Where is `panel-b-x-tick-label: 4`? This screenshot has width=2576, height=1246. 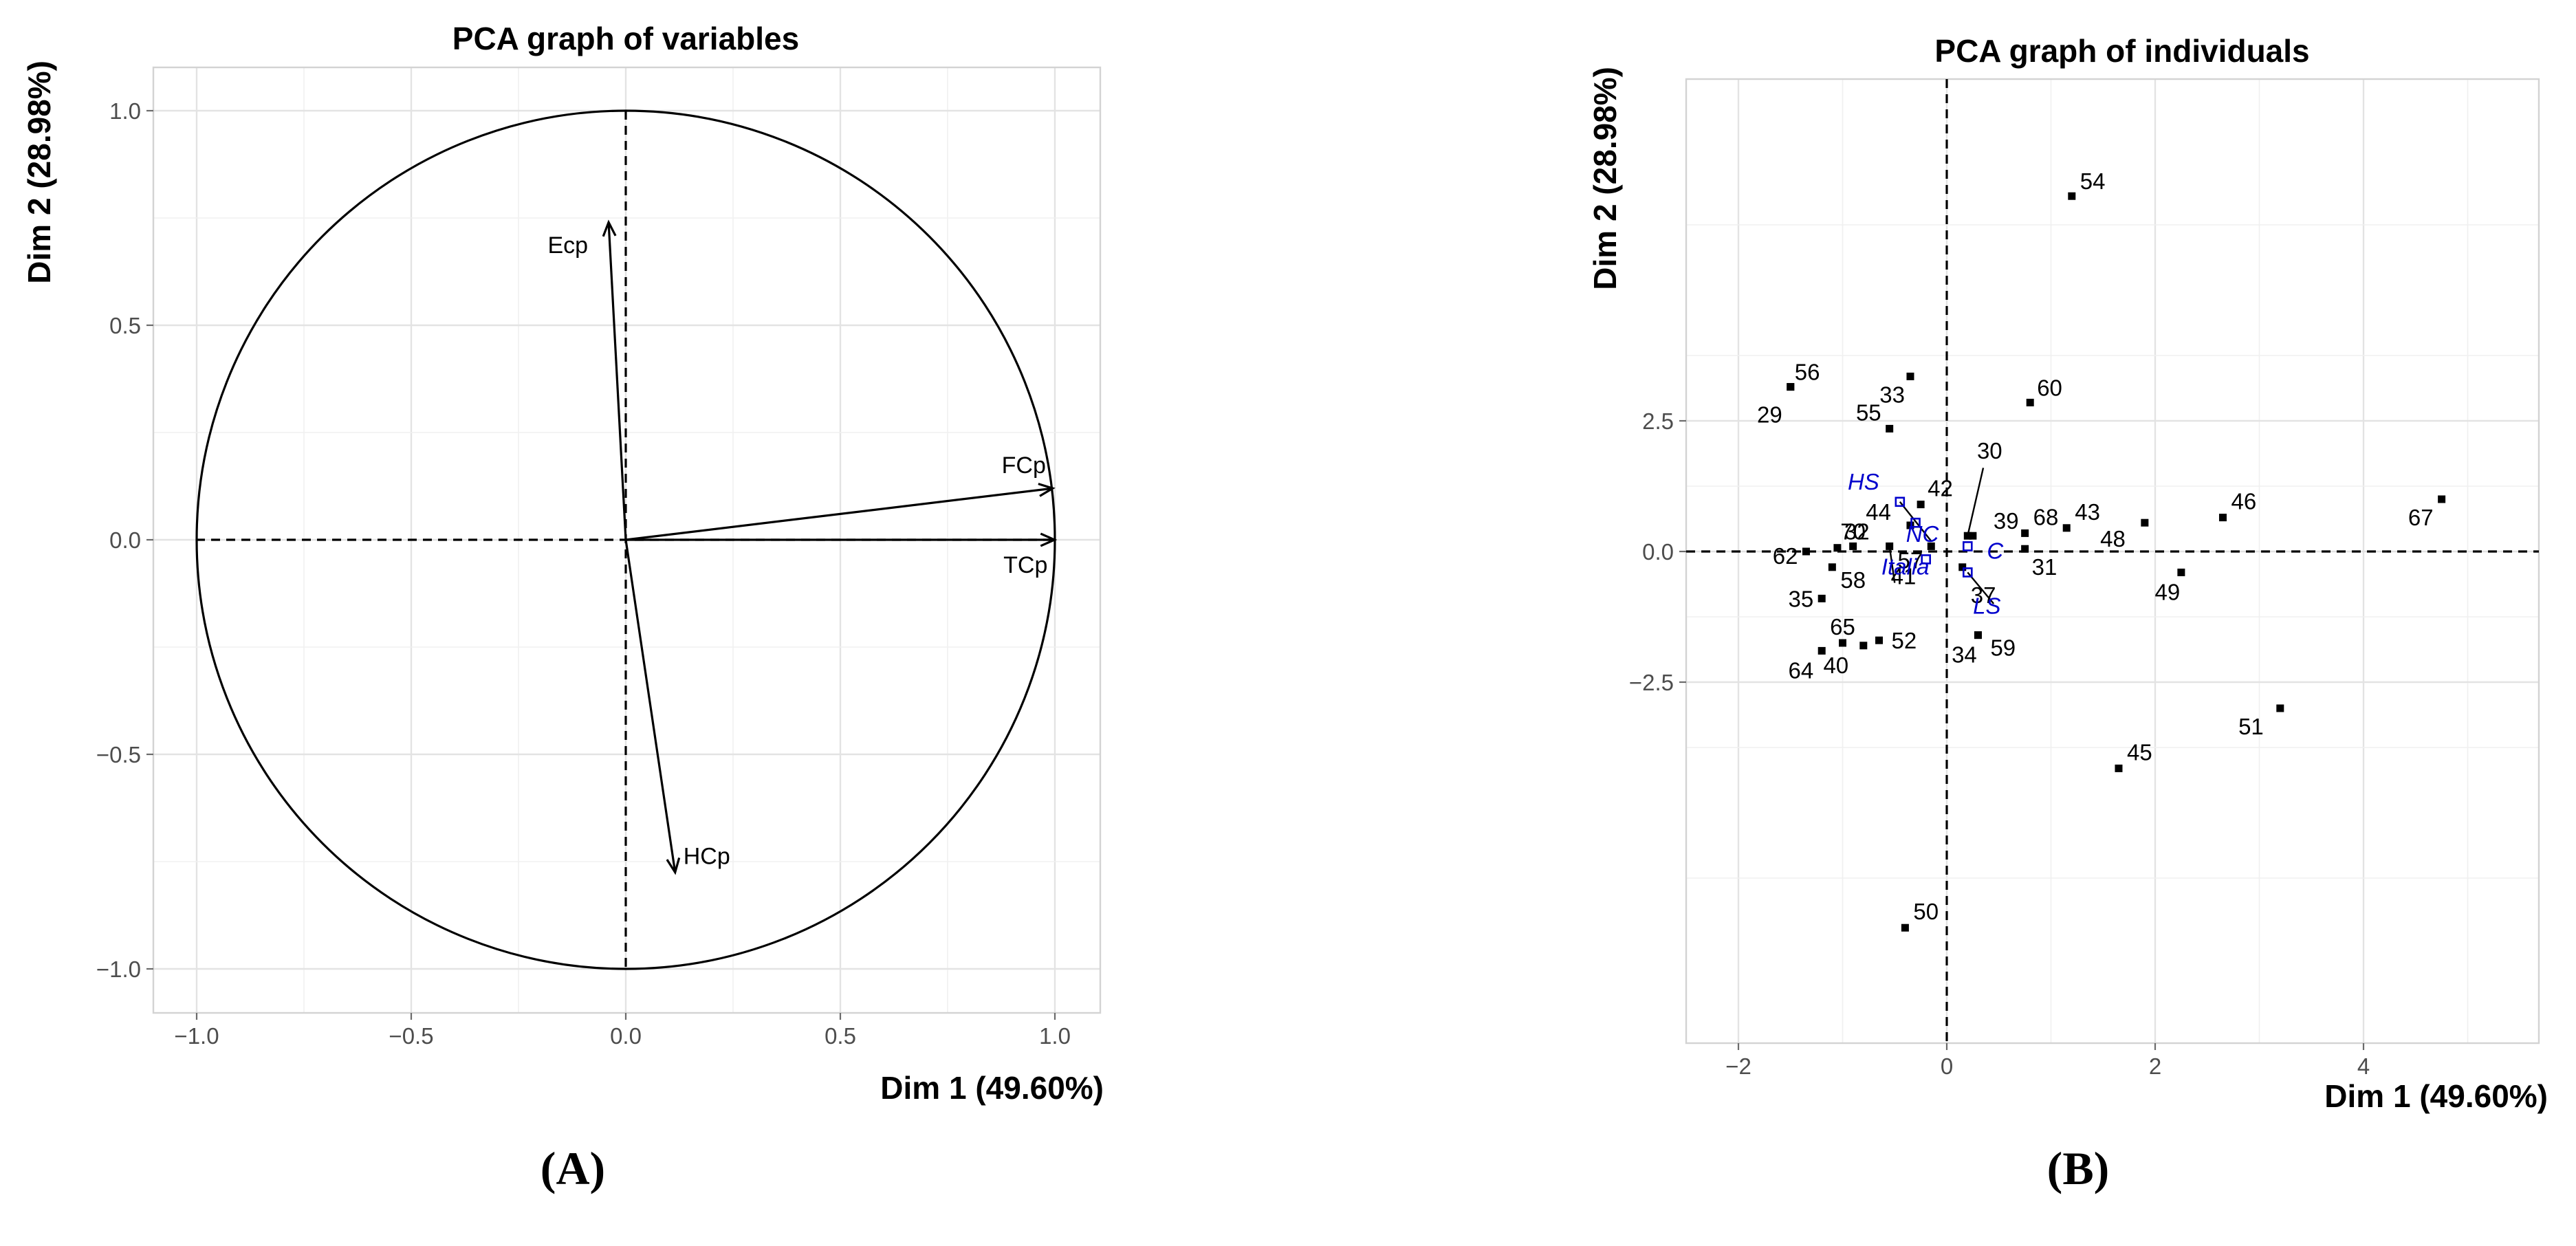 panel-b-x-tick-label: 4 is located at coordinates (2363, 1066).